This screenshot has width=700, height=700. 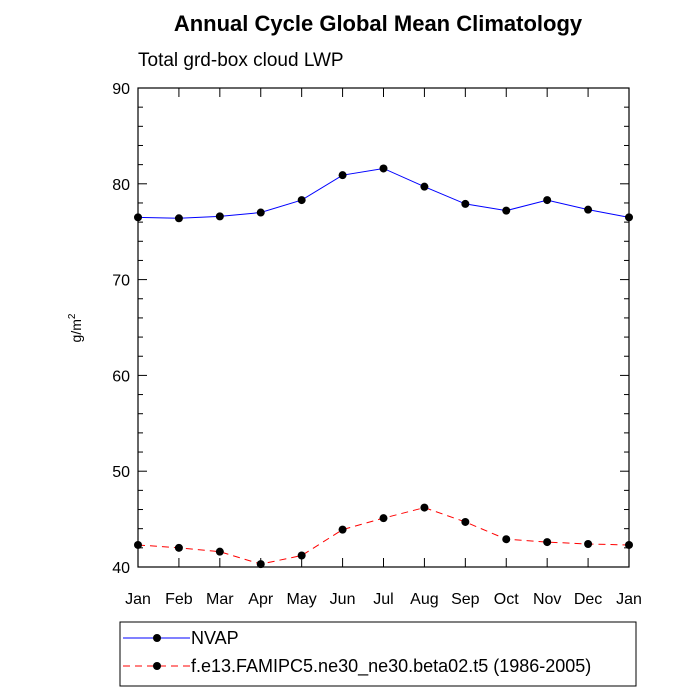 I want to click on x-tick-label: Mar, so click(x=220, y=599).